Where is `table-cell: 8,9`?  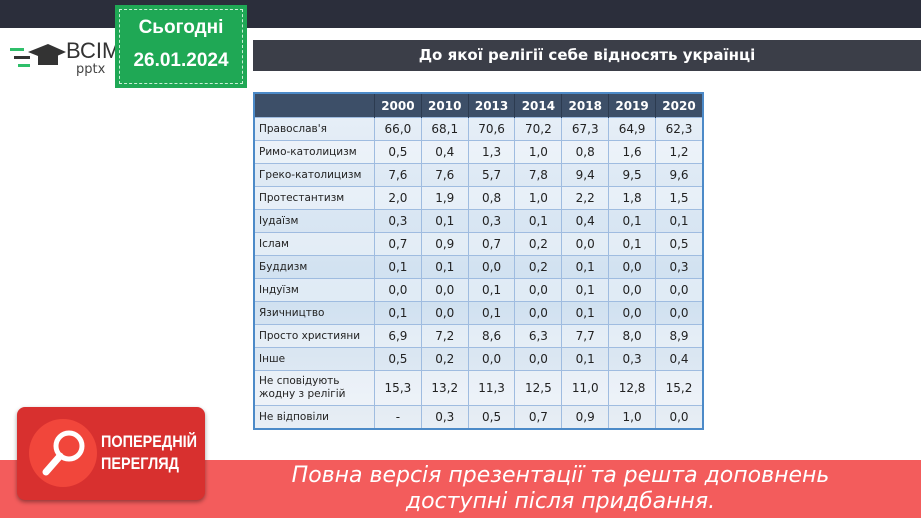 table-cell: 8,9 is located at coordinates (679, 336).